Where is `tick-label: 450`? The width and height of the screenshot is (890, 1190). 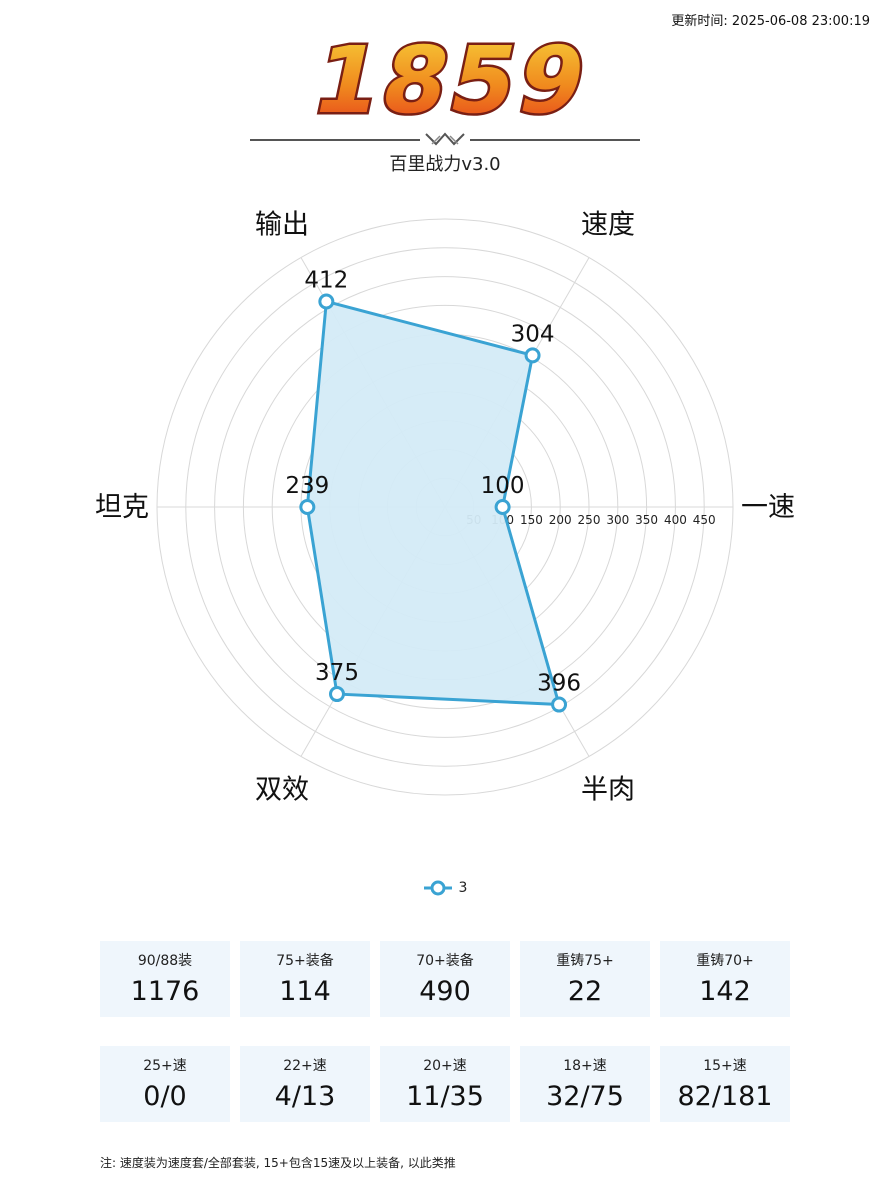
tick-label: 450 is located at coordinates (704, 520).